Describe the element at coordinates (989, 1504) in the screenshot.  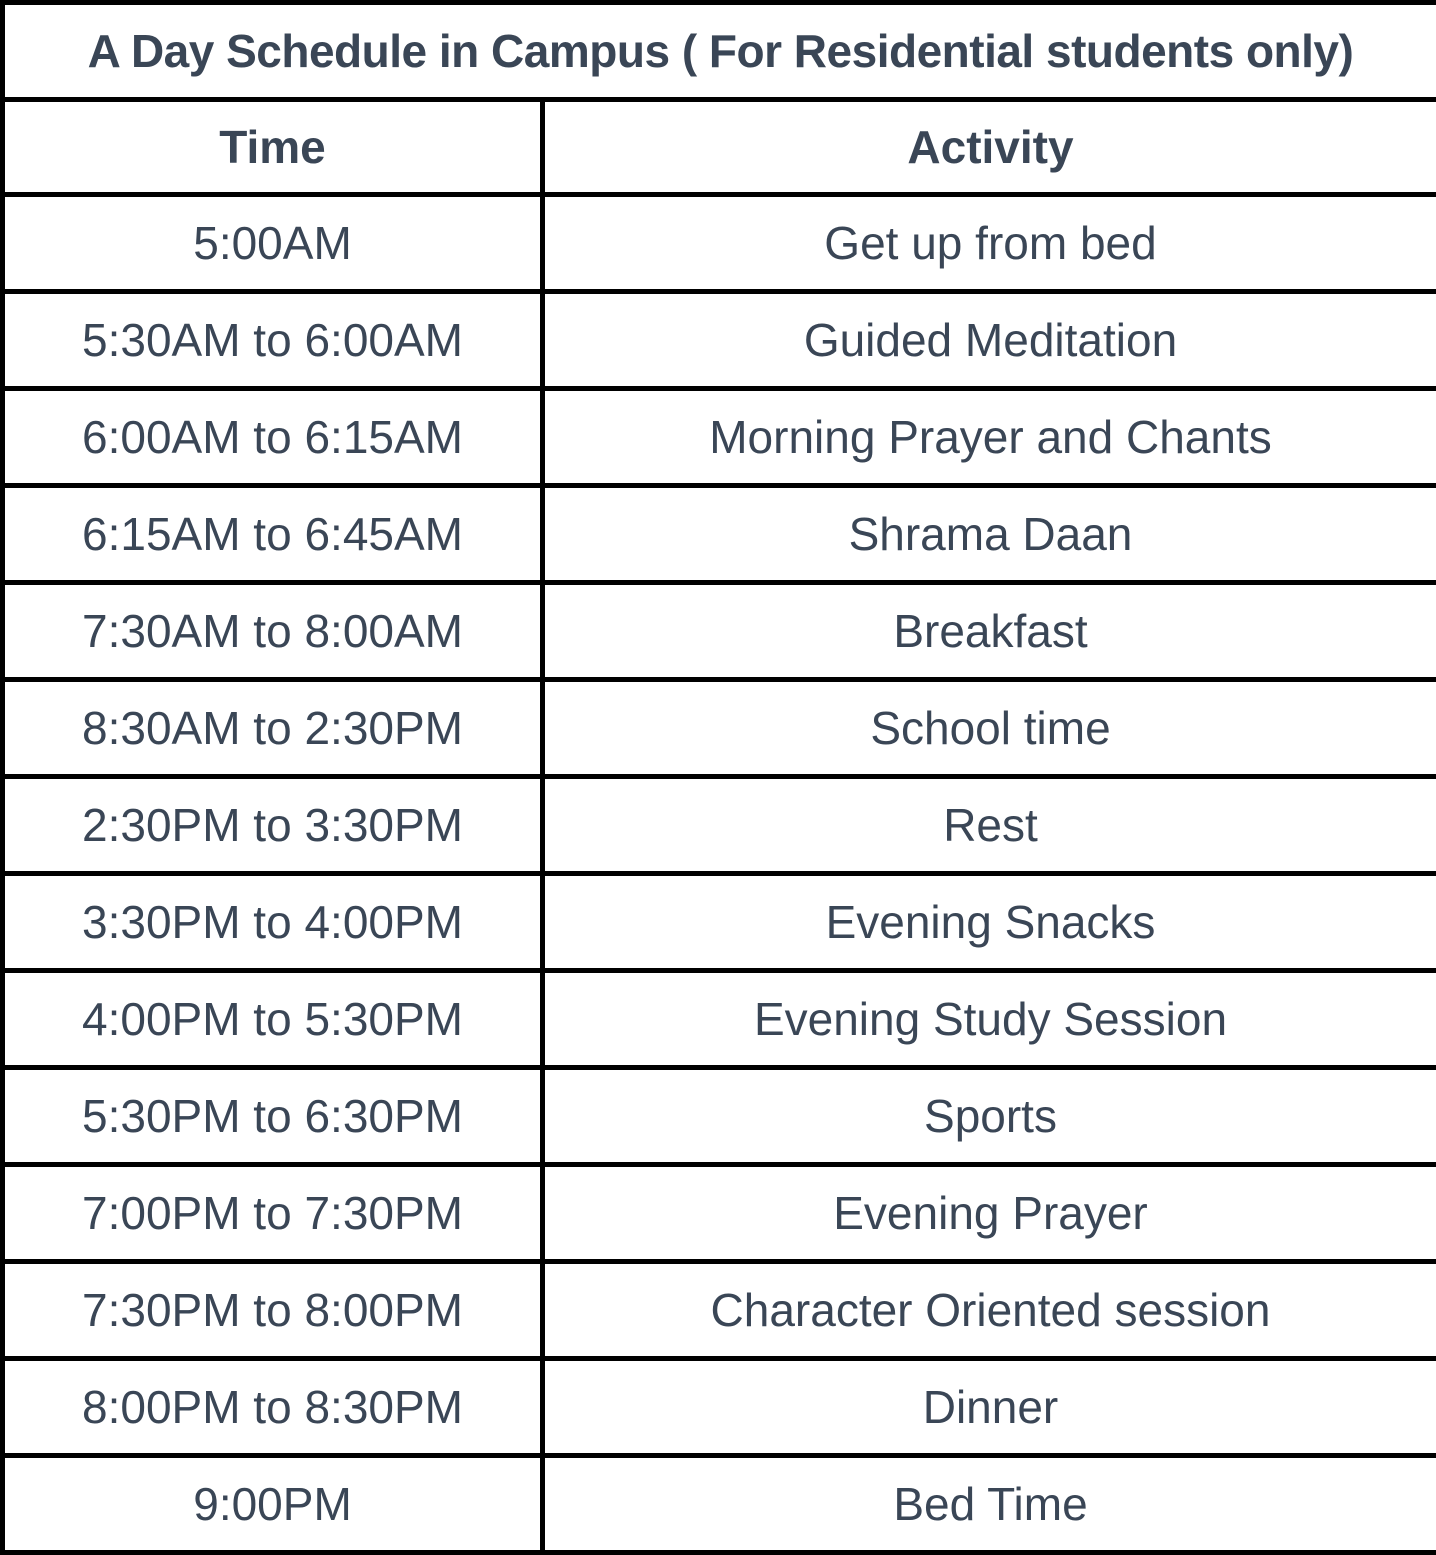
I see `activity-cell: Bed Time` at that location.